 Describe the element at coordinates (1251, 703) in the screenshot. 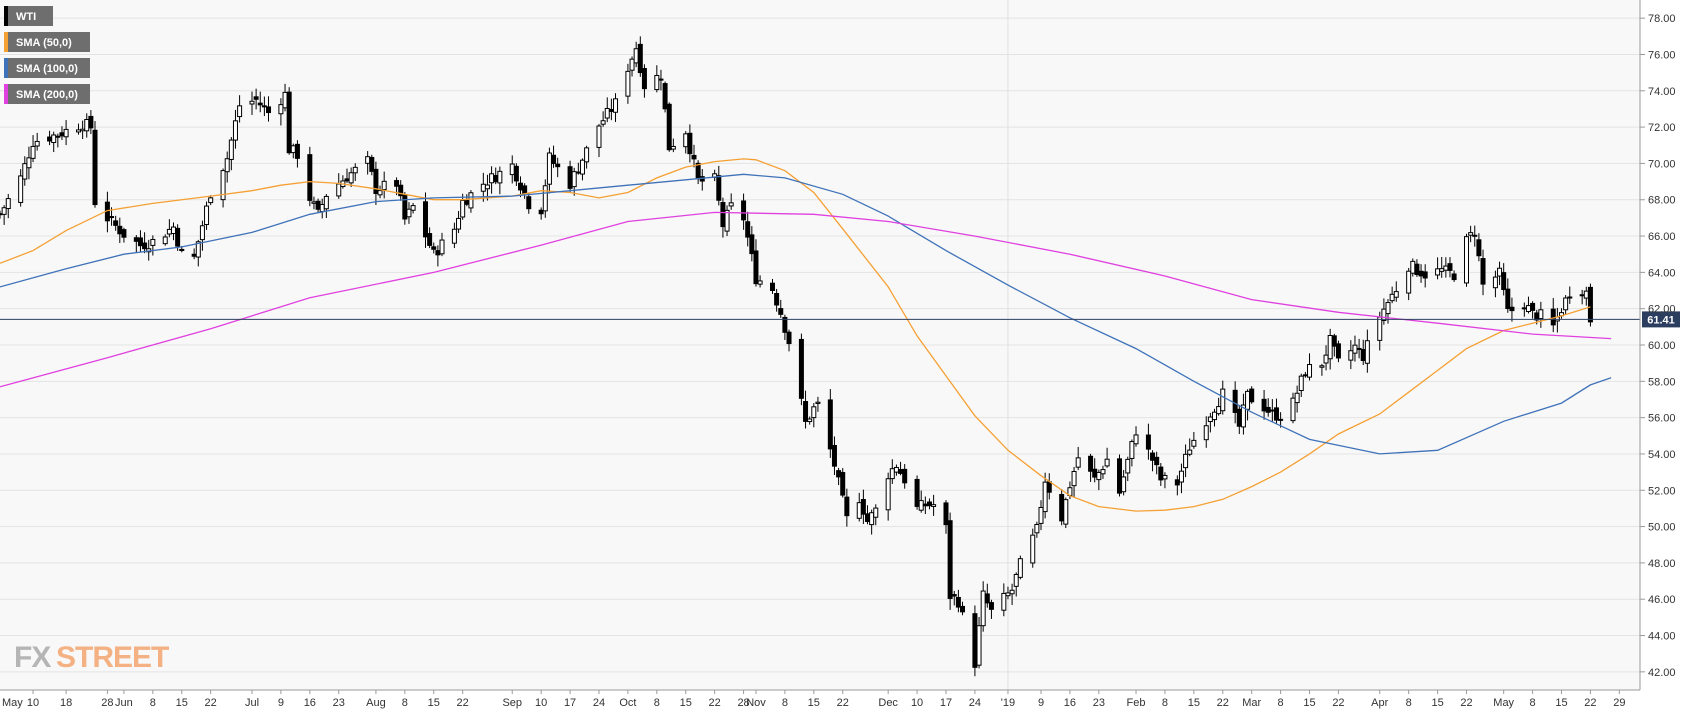

I see `x-tick-label: Mar` at that location.